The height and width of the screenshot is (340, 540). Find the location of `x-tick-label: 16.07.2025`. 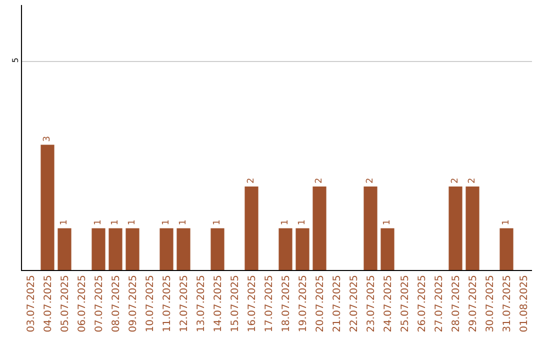

x-tick-label: 16.07.2025 is located at coordinates (252, 303).